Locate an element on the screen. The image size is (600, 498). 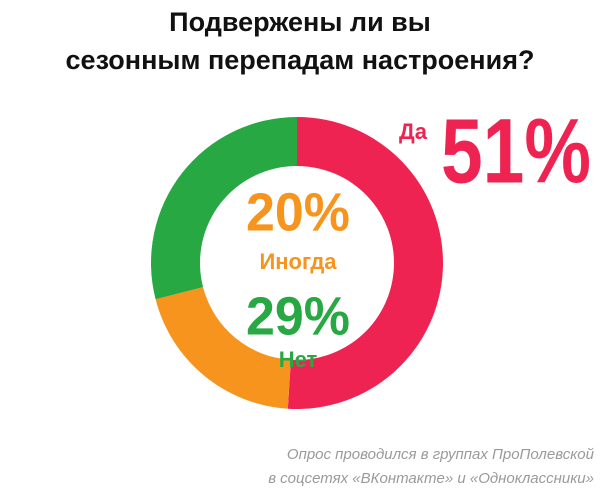
chart-title: Подвержены ли вы is located at coordinates (300, 22).